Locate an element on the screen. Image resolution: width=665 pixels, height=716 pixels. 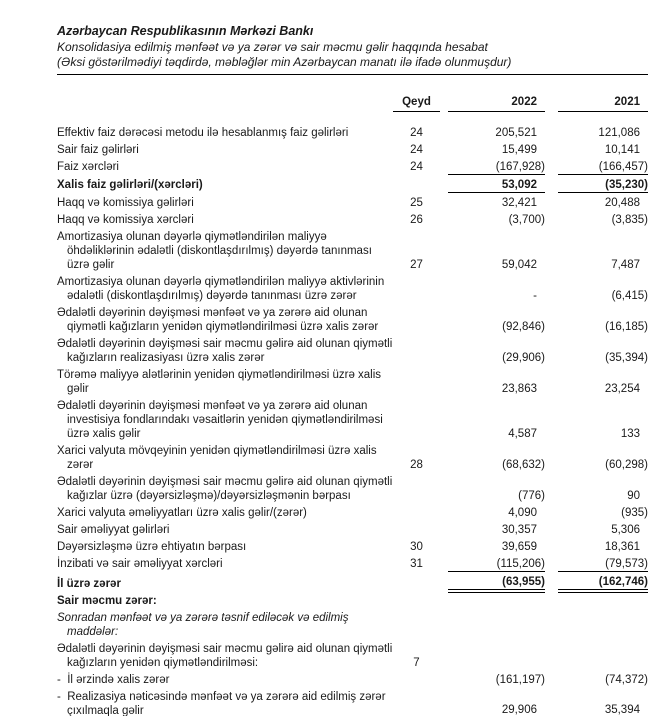
row-label: Sair faiz gəlirləri is located at coordinates (98, 149).